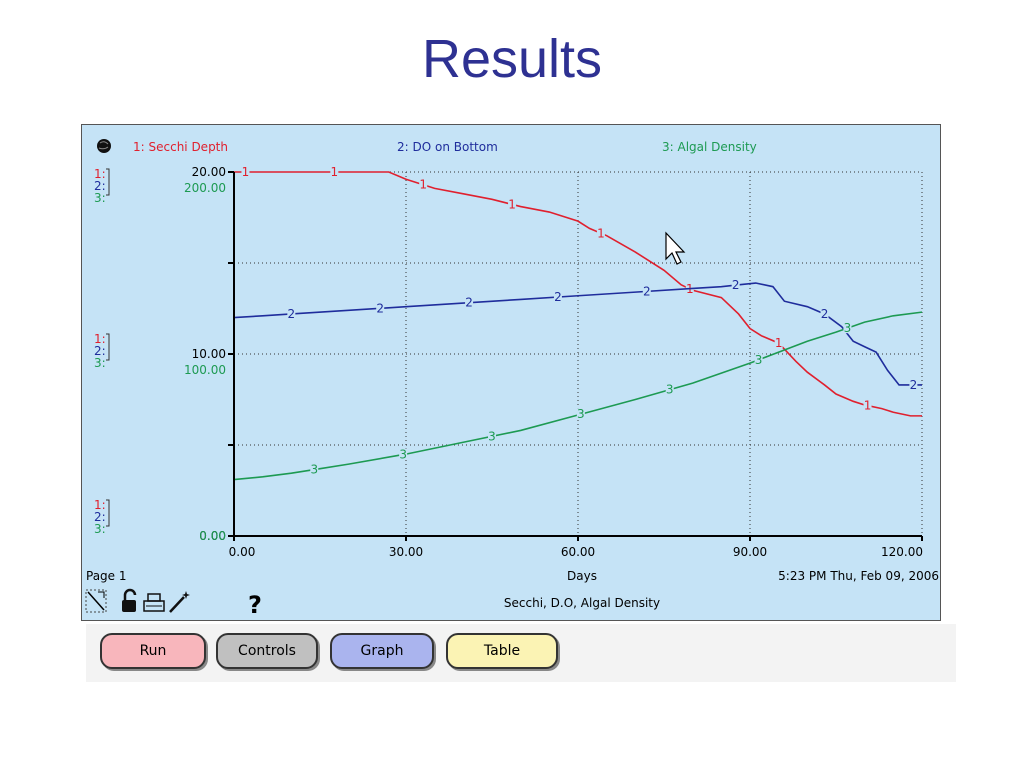  What do you see at coordinates (267, 651) in the screenshot?
I see `controls-button: Controls` at bounding box center [267, 651].